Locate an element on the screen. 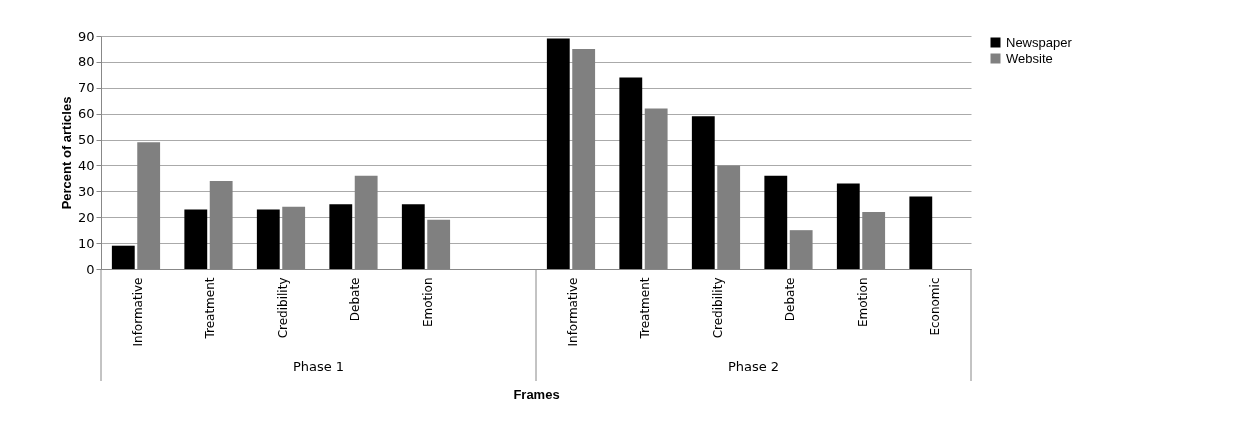 The height and width of the screenshot is (447, 1244). y-tick-label: 20 is located at coordinates (86, 217).